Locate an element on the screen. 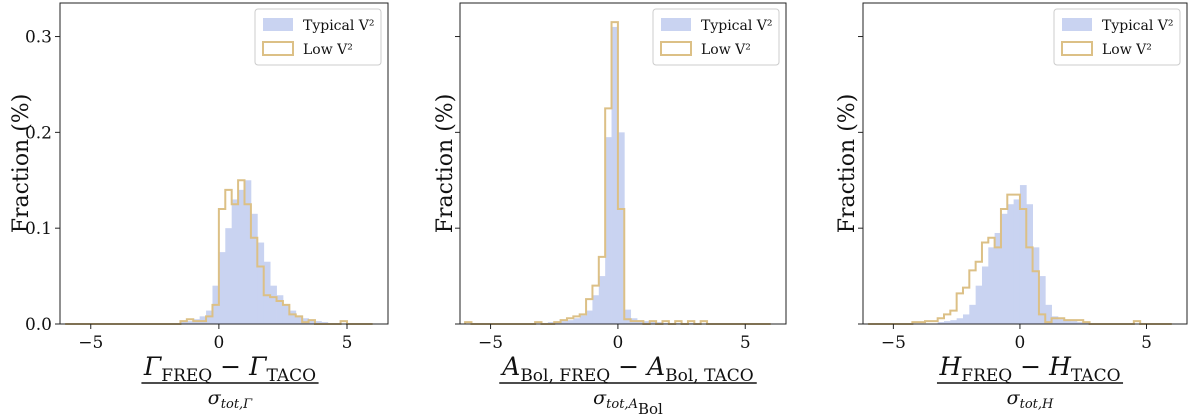 The width and height of the screenshot is (1200, 419). x-axis-title-numerator: ABol, FREQ − ABol, TACO is located at coordinates (627, 369).